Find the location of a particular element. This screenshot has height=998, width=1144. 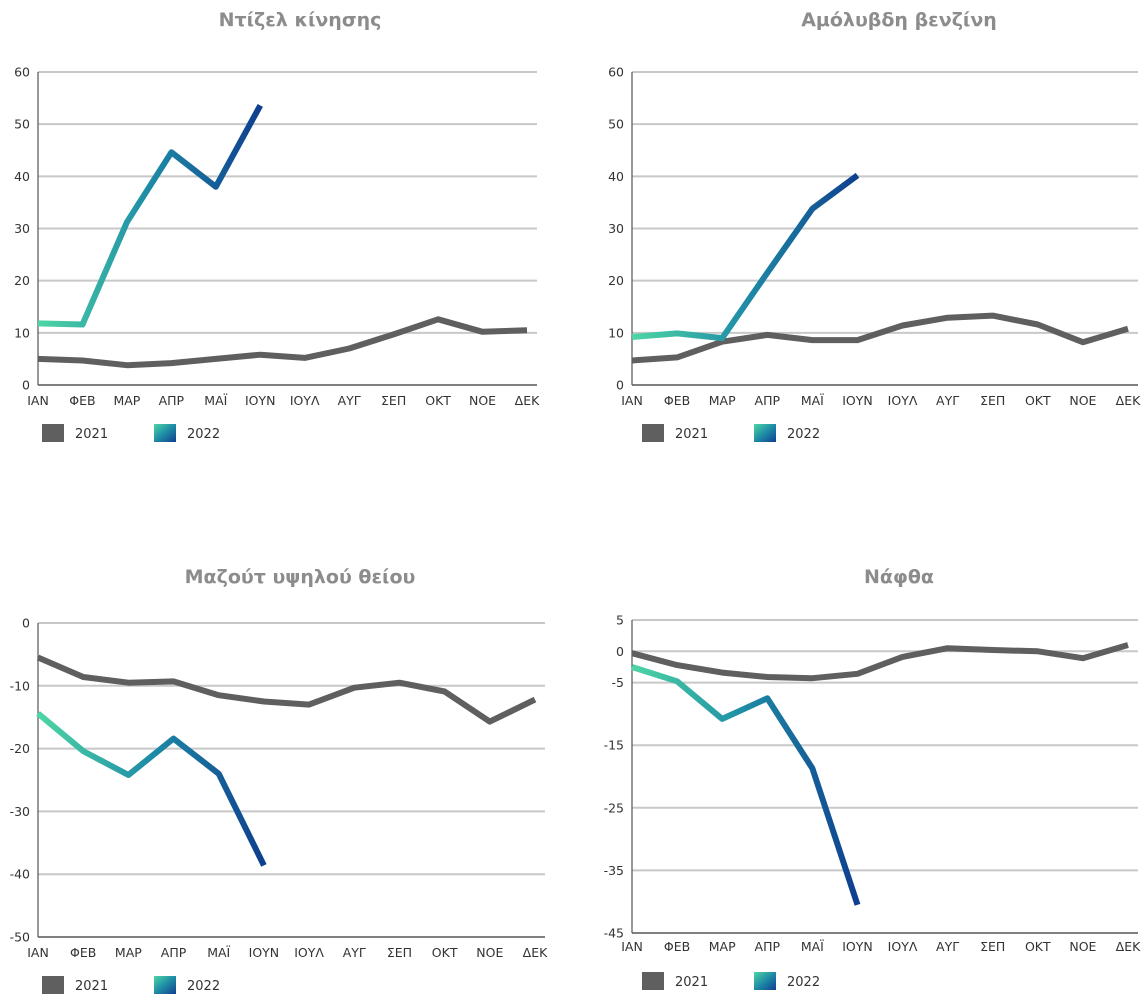

x-tick-label: ΦΕΒ is located at coordinates (83, 952).